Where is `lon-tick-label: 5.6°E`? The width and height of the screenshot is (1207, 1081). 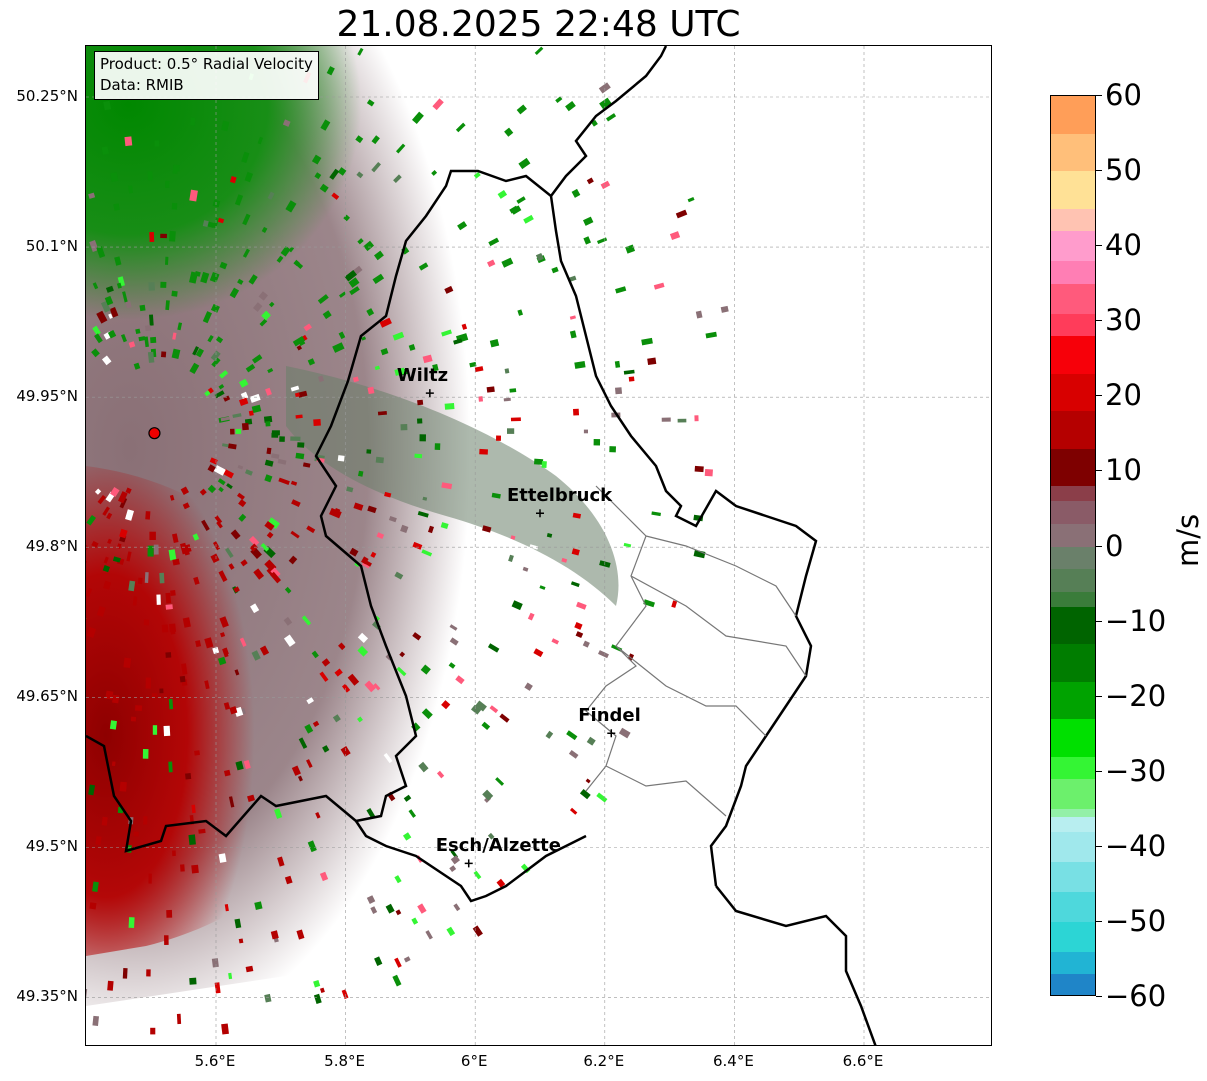
lon-tick-label: 5.6°E is located at coordinates (215, 1061).